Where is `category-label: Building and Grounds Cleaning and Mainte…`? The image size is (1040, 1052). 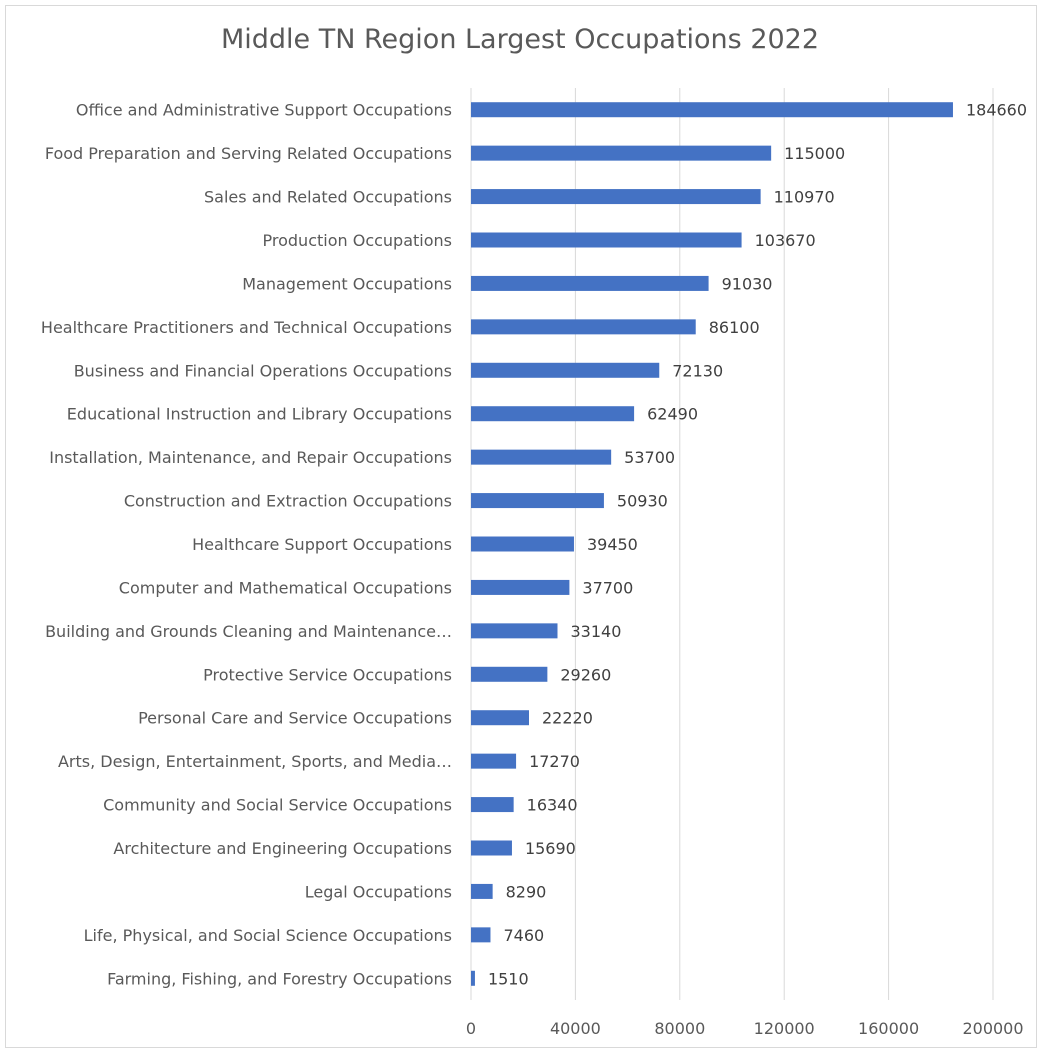
category-label: Building and Grounds Cleaning and Mainte… is located at coordinates (248, 631).